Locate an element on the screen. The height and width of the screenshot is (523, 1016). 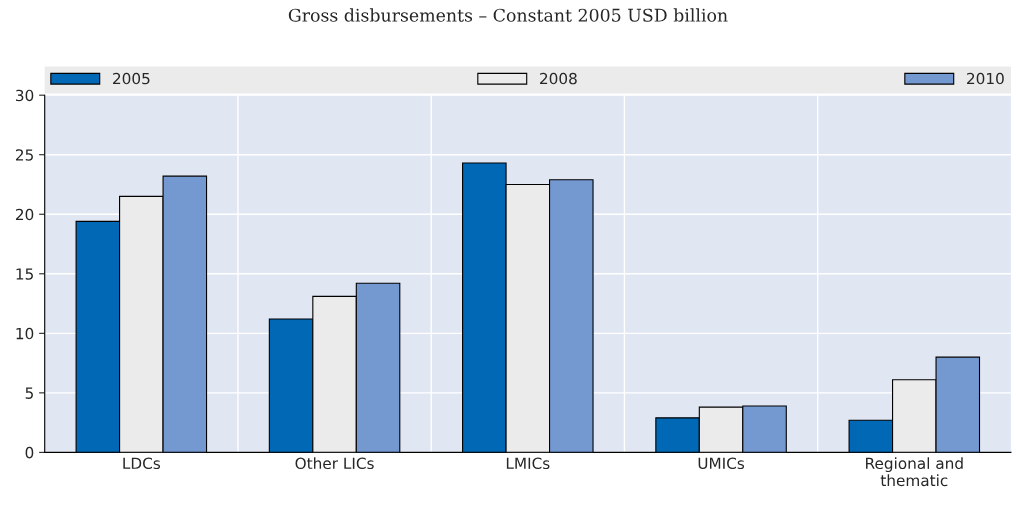
x-tick-label: Other LICs is located at coordinates (334, 463).